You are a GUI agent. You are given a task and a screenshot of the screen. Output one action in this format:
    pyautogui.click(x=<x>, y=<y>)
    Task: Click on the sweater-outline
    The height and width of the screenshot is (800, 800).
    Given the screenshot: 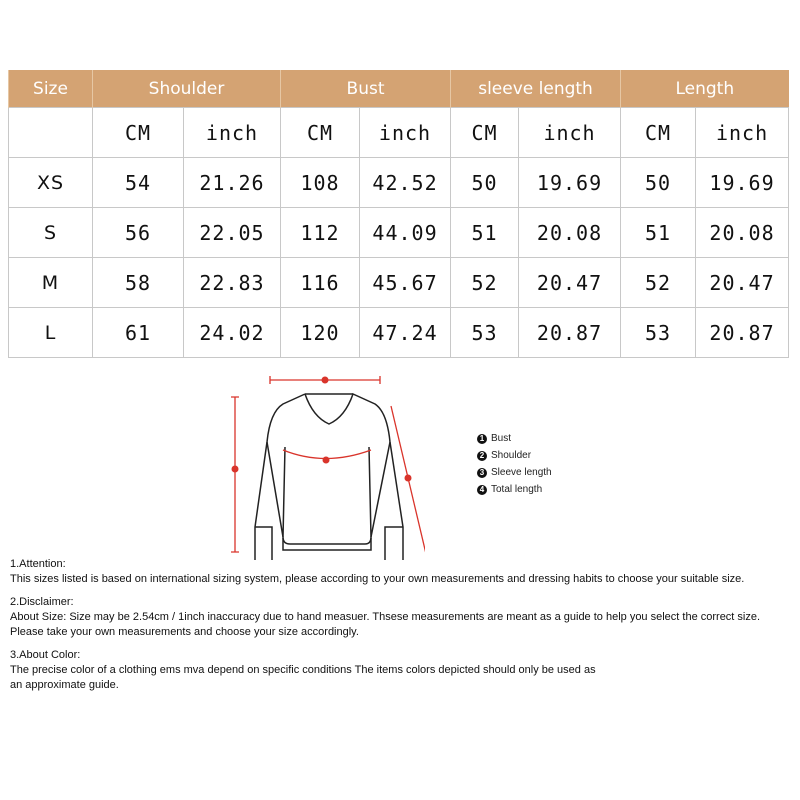 What is the action you would take?
    pyautogui.click(x=329, y=476)
    